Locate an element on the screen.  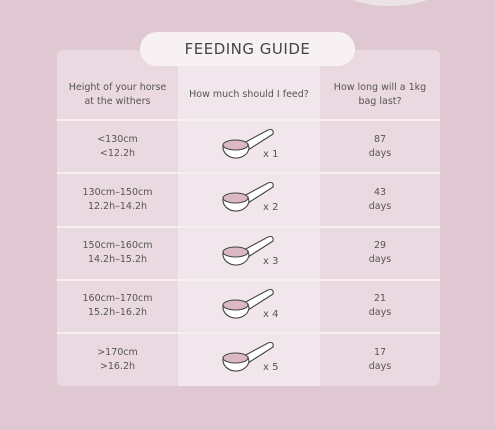
days-cell-line: 43 is located at coordinates (380, 192).